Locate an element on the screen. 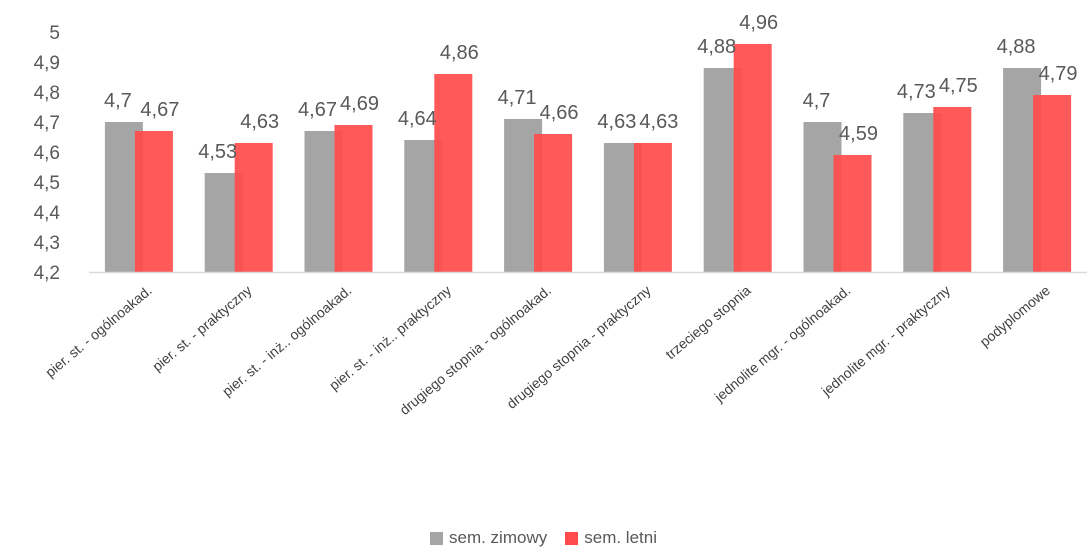  data-label-sem-letni: 4,96 is located at coordinates (758, 23).